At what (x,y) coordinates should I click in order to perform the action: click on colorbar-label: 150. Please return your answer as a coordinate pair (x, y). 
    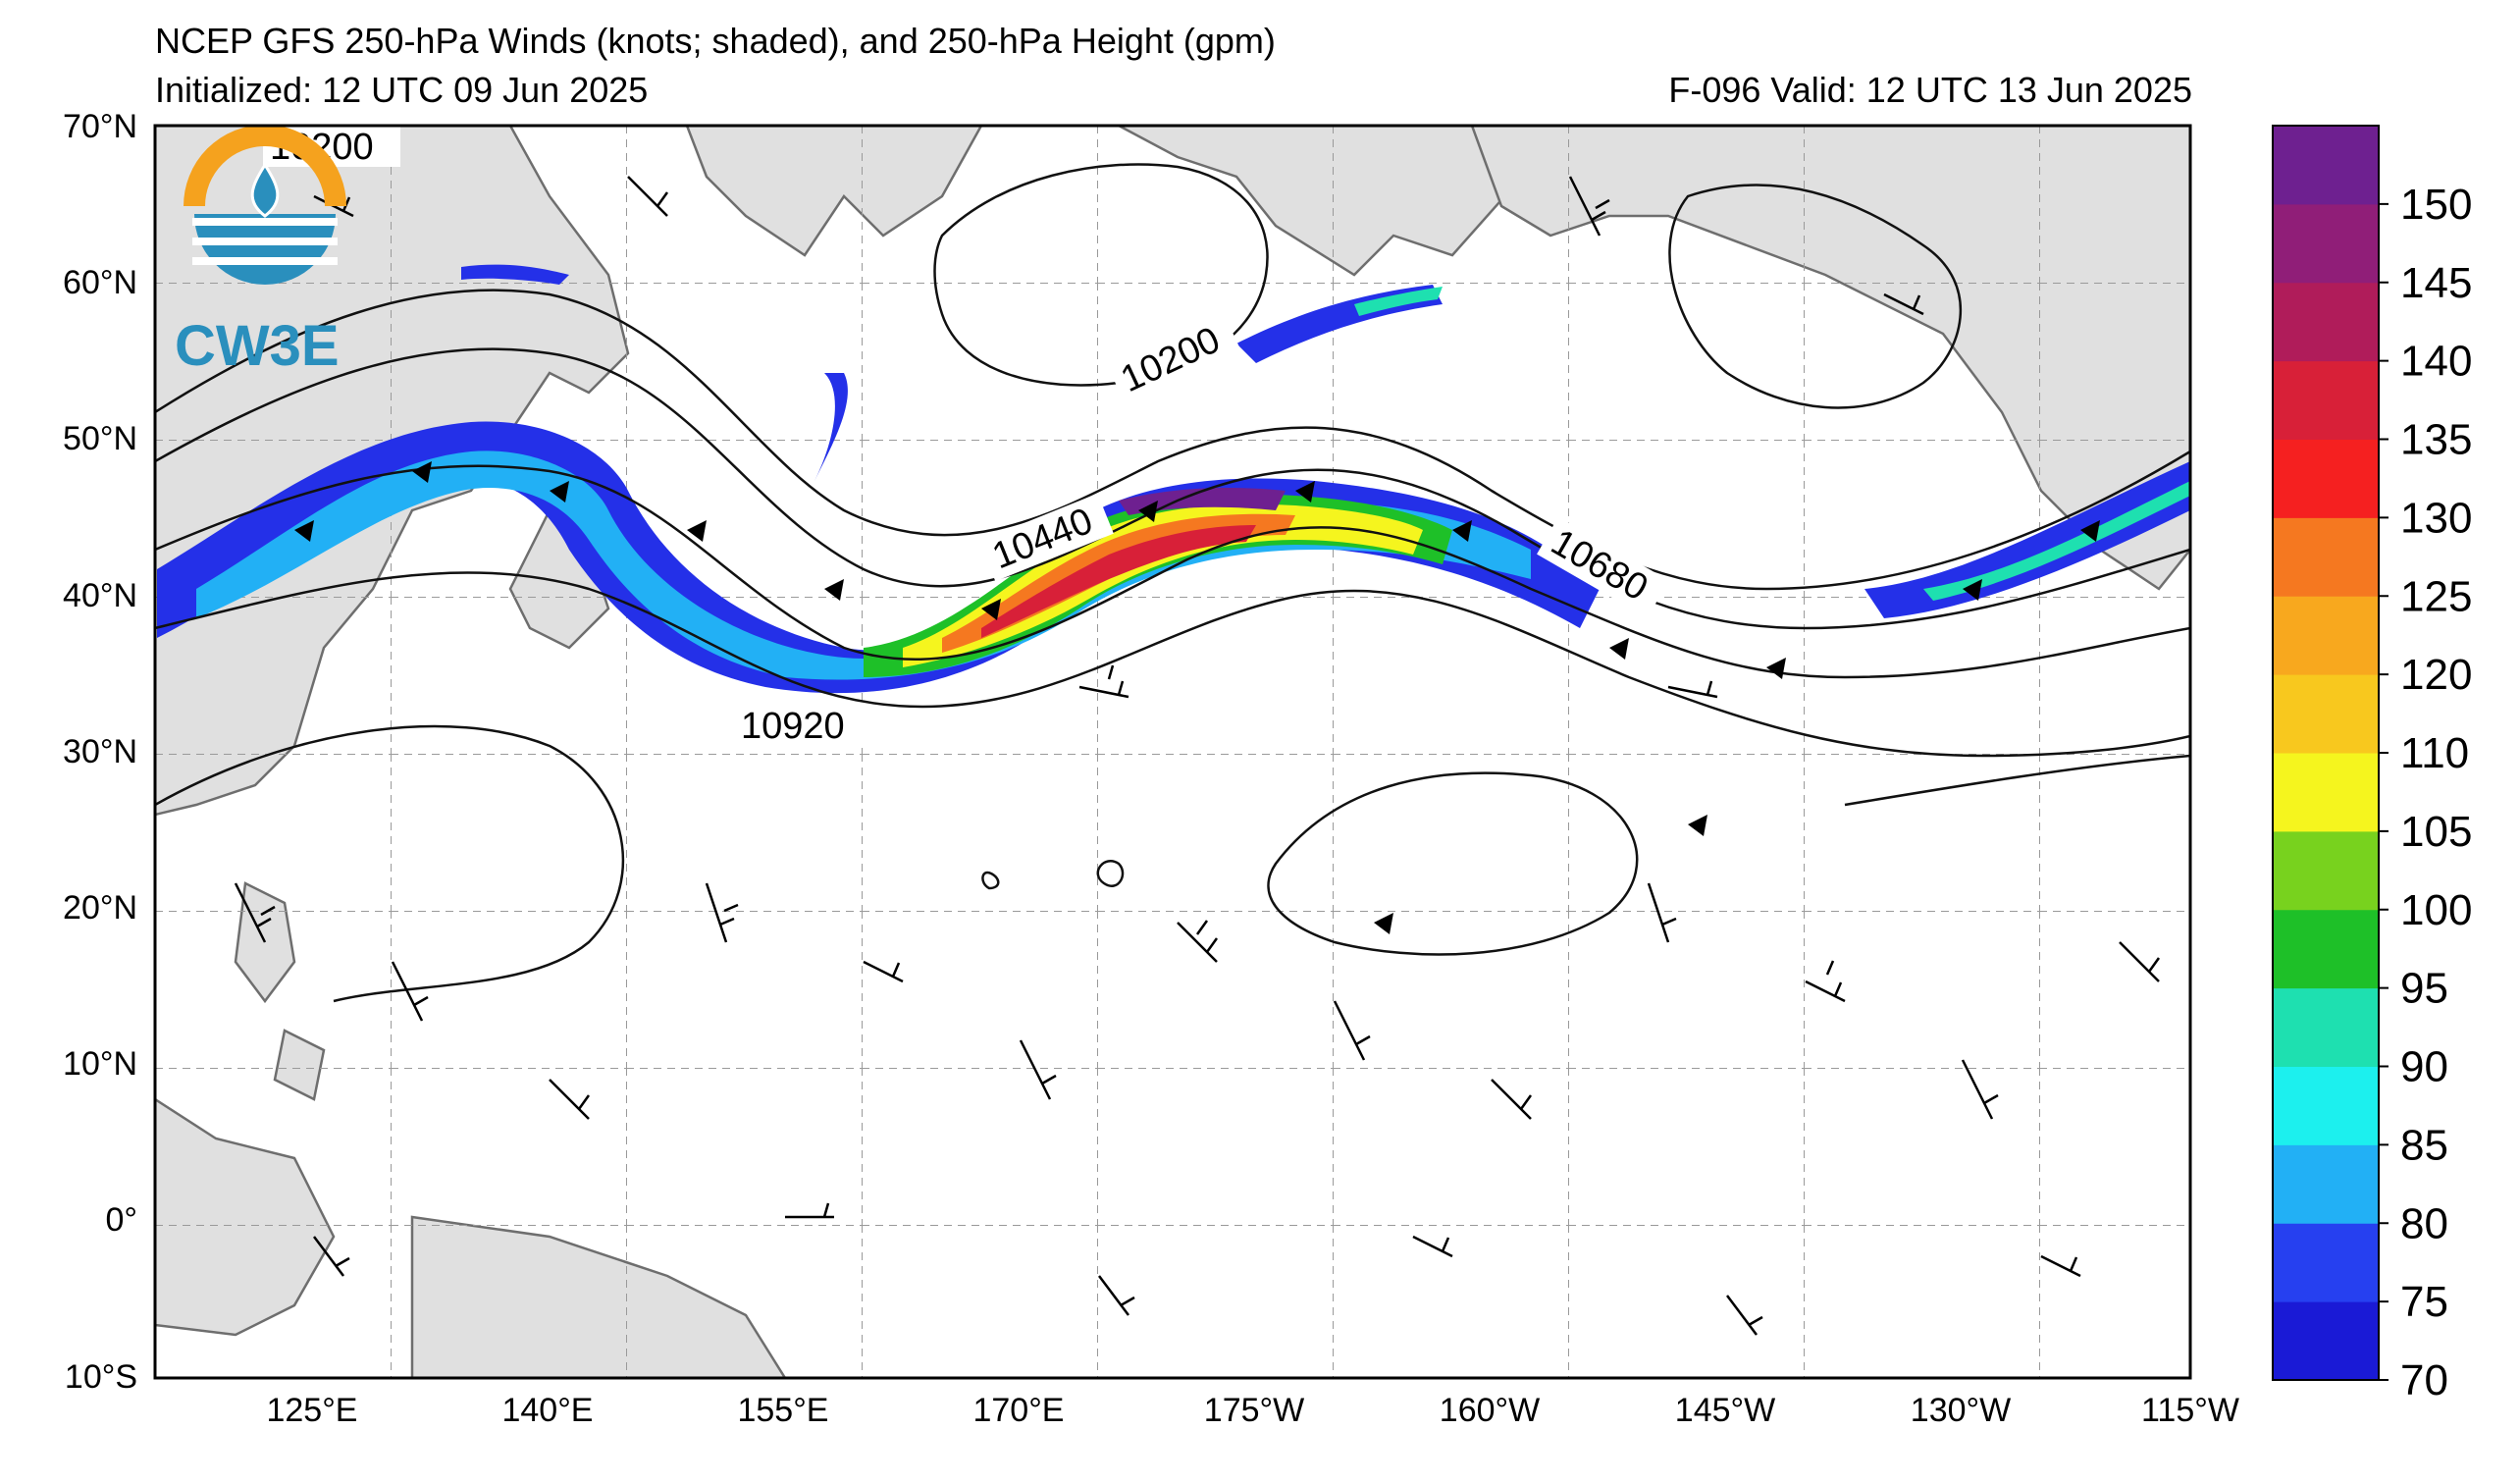
    Looking at the image, I should click on (2436, 205).